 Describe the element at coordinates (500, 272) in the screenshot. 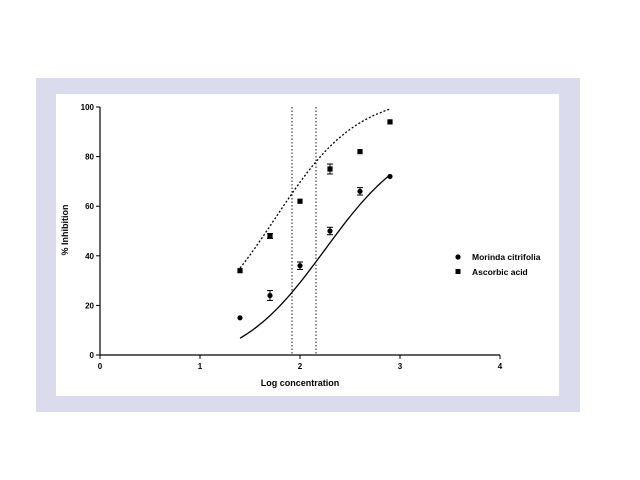

I see `legend-label-ascorbic: Ascorbic acid` at that location.